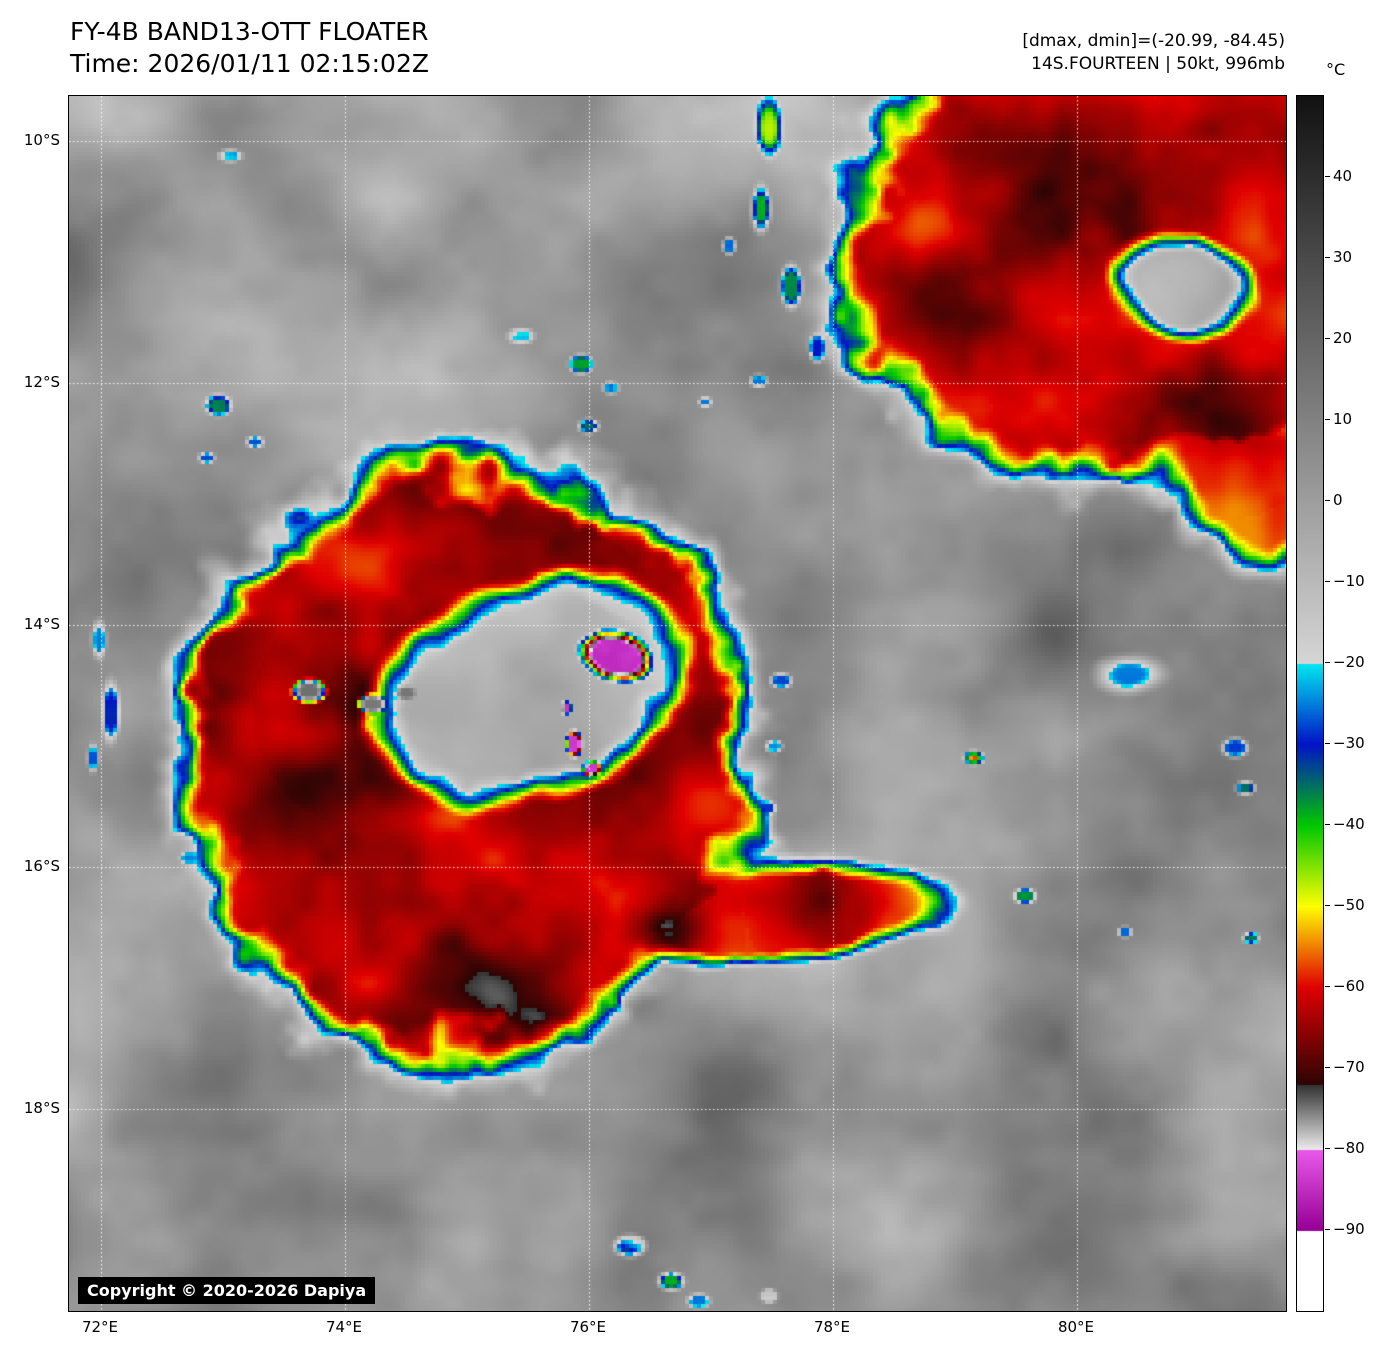 The image size is (1388, 1359). What do you see at coordinates (41, 624) in the screenshot?
I see `lat-tick-label: 14°S` at bounding box center [41, 624].